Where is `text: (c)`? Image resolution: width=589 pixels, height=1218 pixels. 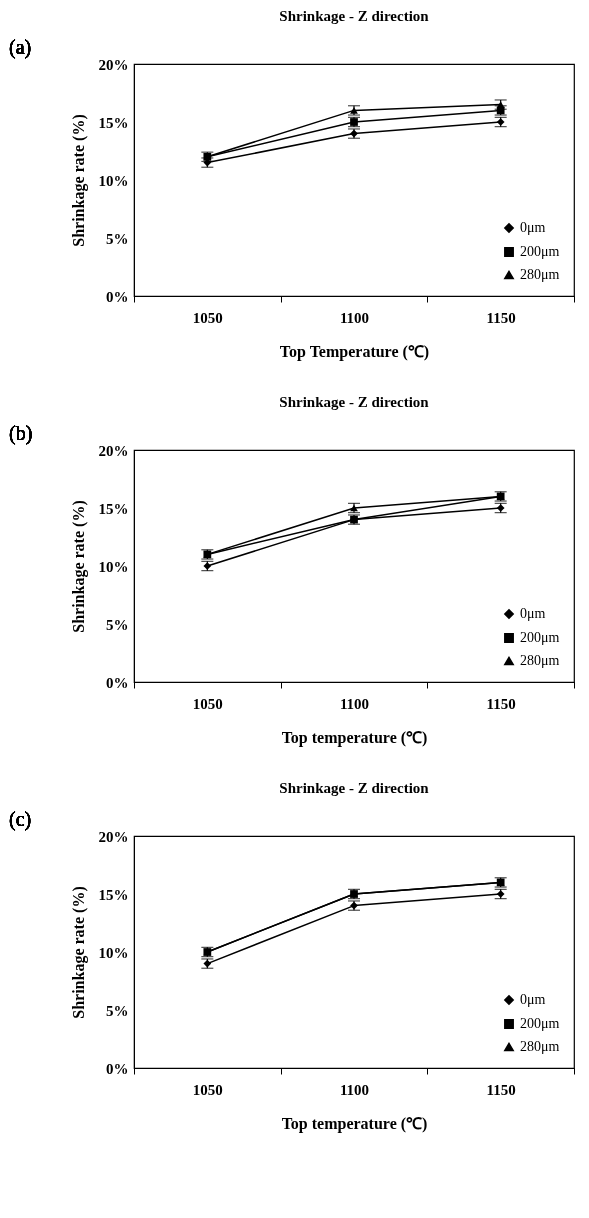
text: (c) is located at coordinates (20, 819).